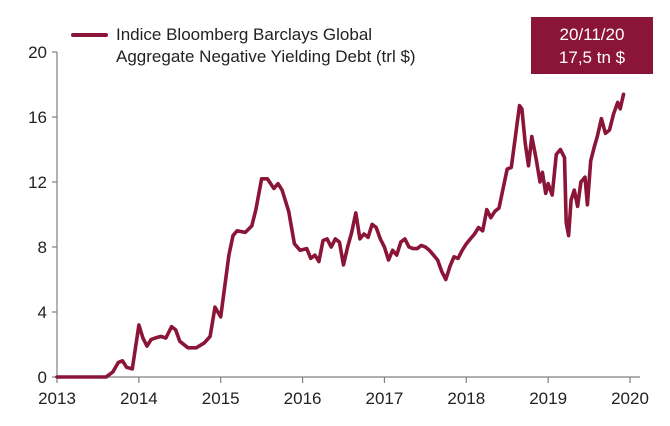 This screenshot has width=670, height=426. I want to click on legend-label-line2: Aggregate Negative Yielding Debt (trl $), so click(266, 56).